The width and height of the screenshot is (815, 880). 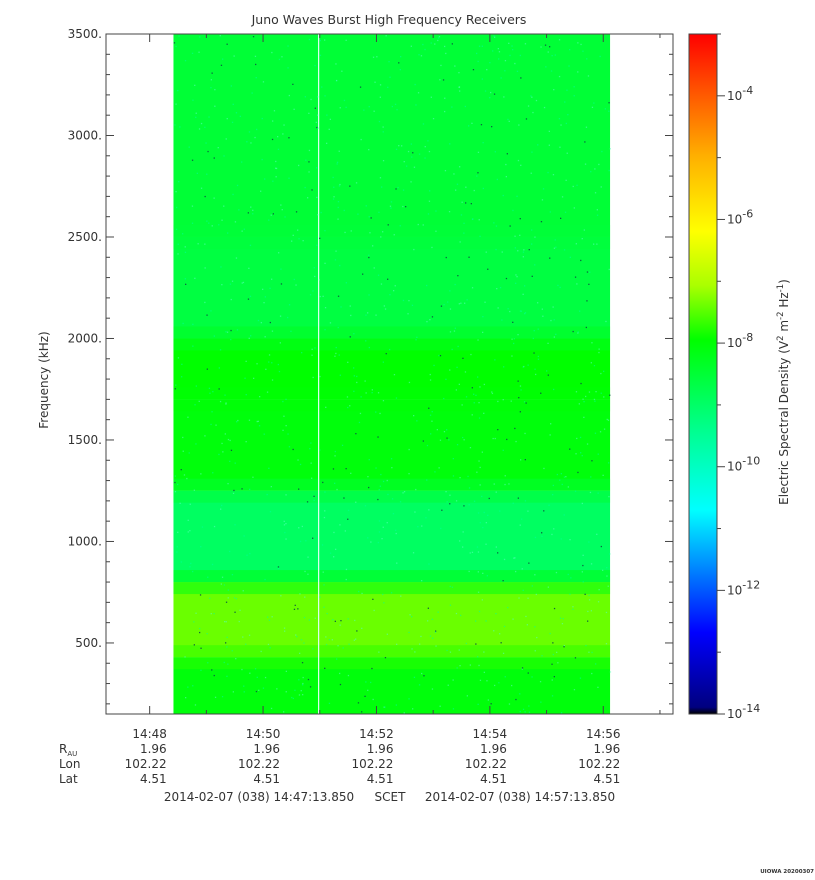 I want to click on y-tick-label: 3000., so click(x=85, y=135).